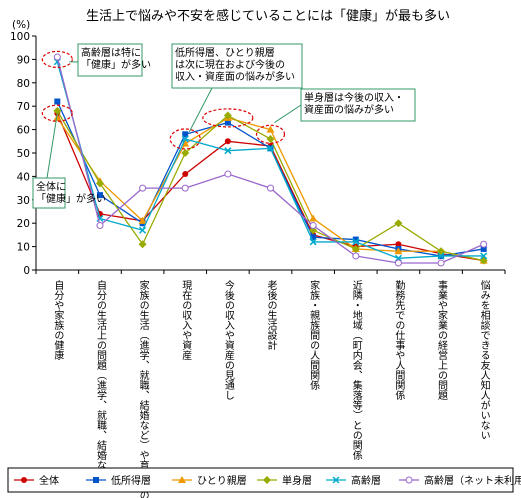 This screenshot has width=521, height=498. Describe the element at coordinates (23, 60) in the screenshot. I see `y-tick-label: 90` at that location.